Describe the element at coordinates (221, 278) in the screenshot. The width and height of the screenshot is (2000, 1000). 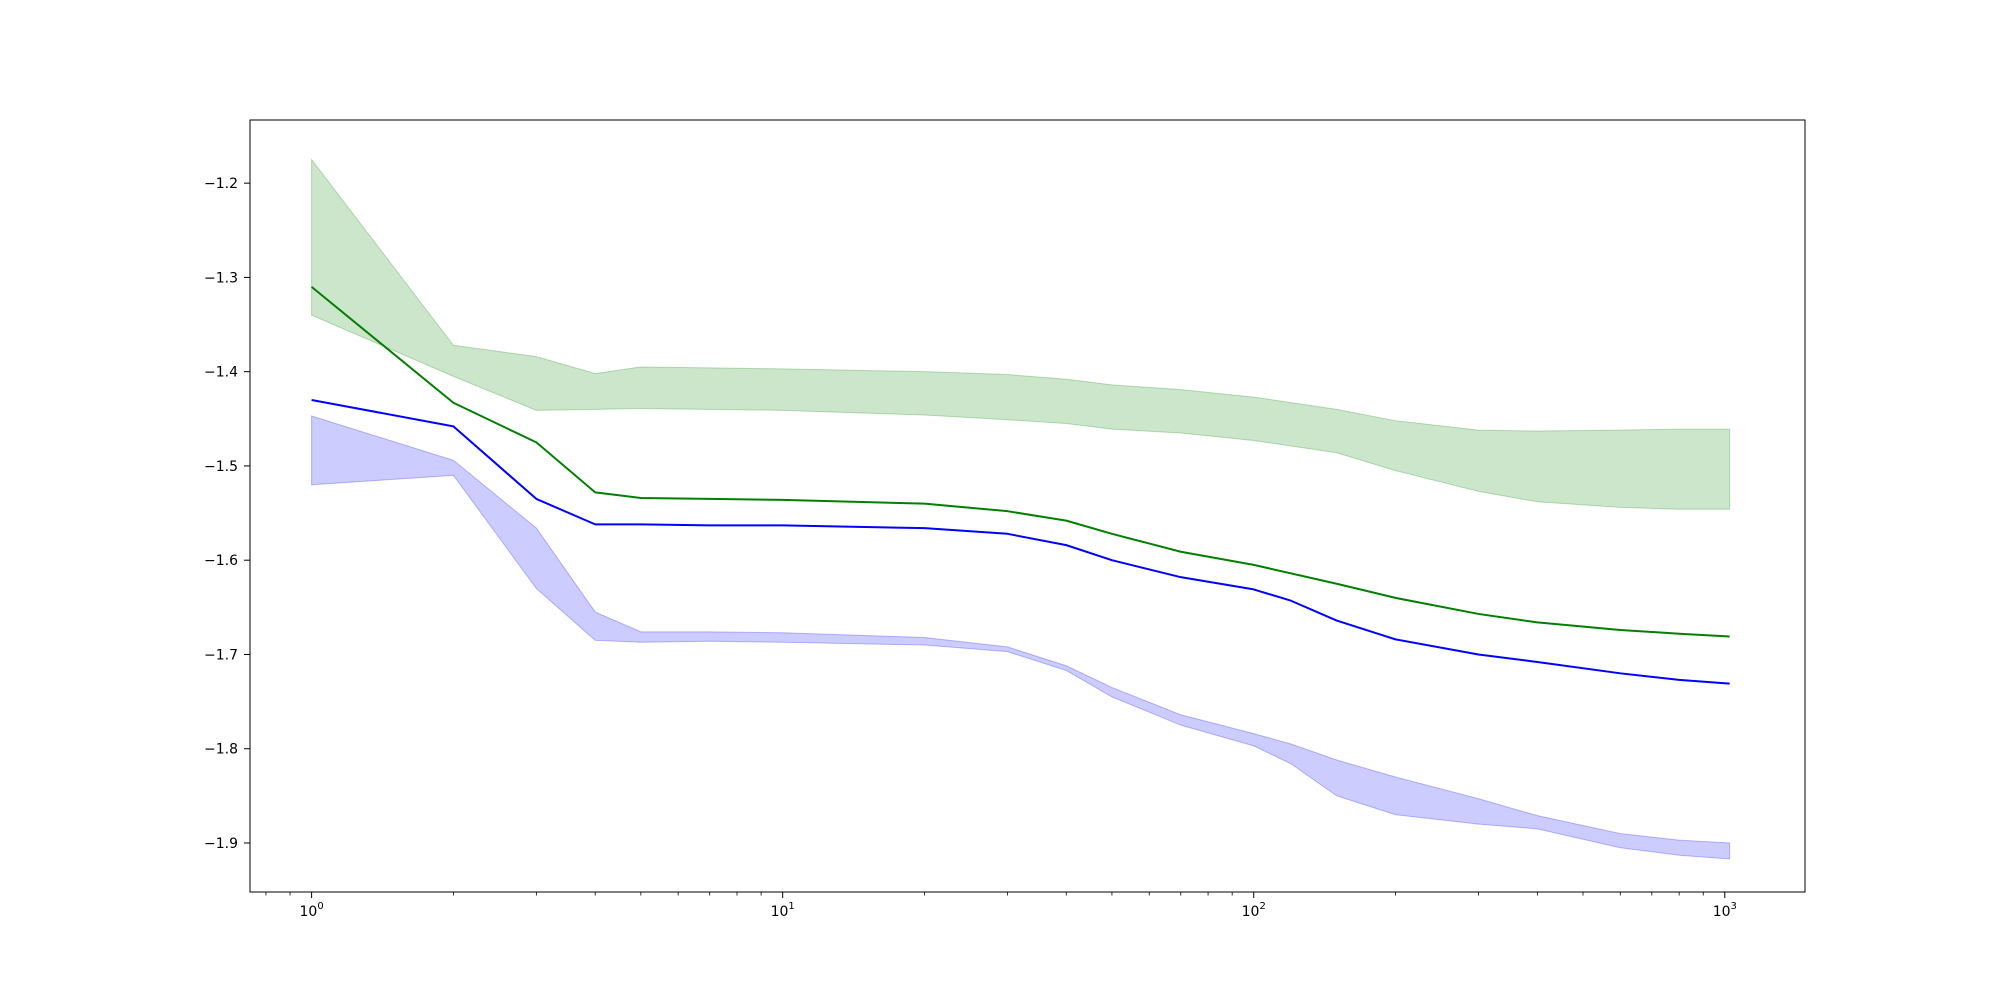
I see `y-tick-label: −1.3` at that location.